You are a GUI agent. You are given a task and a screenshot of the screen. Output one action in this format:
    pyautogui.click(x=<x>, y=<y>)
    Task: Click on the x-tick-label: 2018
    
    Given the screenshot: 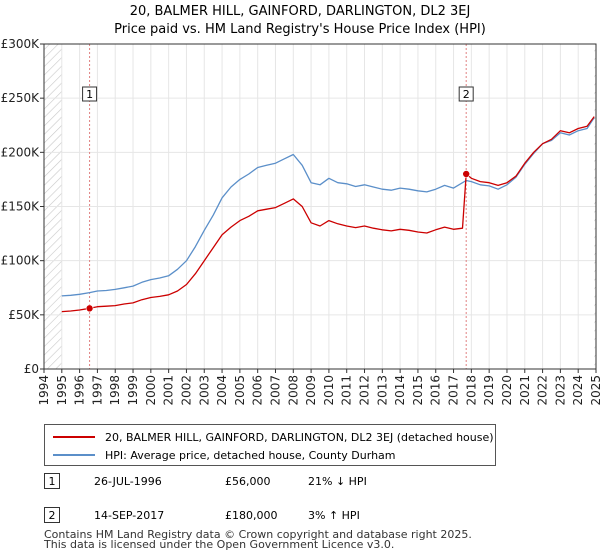 What is the action you would take?
    pyautogui.click(x=471, y=390)
    